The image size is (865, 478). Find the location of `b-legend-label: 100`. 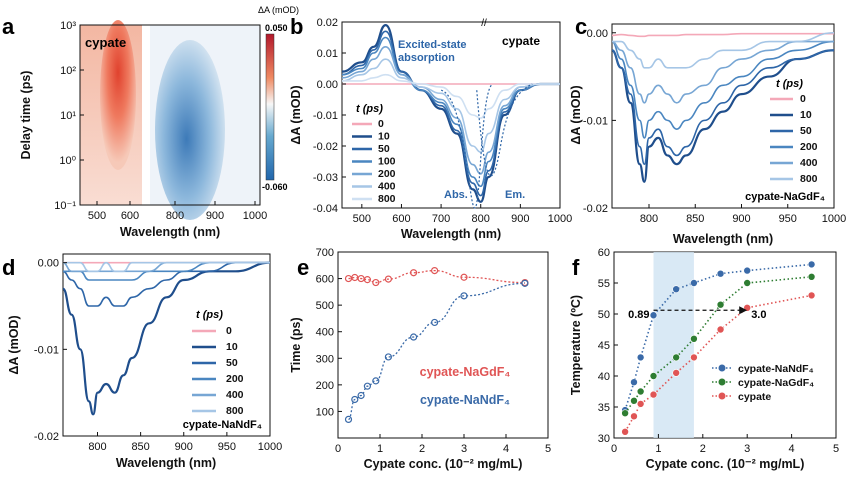

b-legend-label: 100 is located at coordinates (387, 162).